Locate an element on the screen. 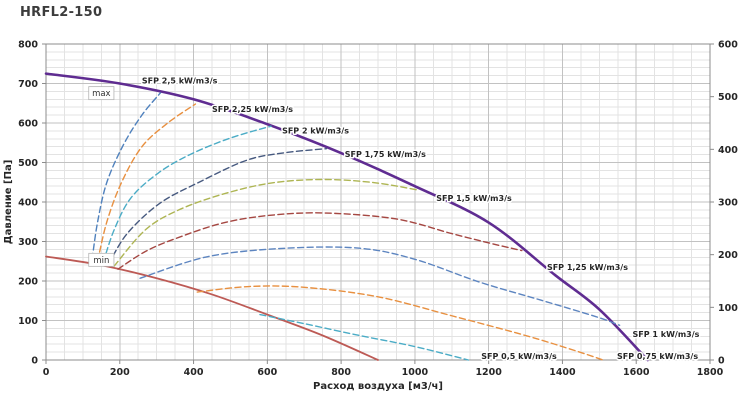 This screenshot has width=739, height=402. x-tick-label: 1200 is located at coordinates (488, 372).